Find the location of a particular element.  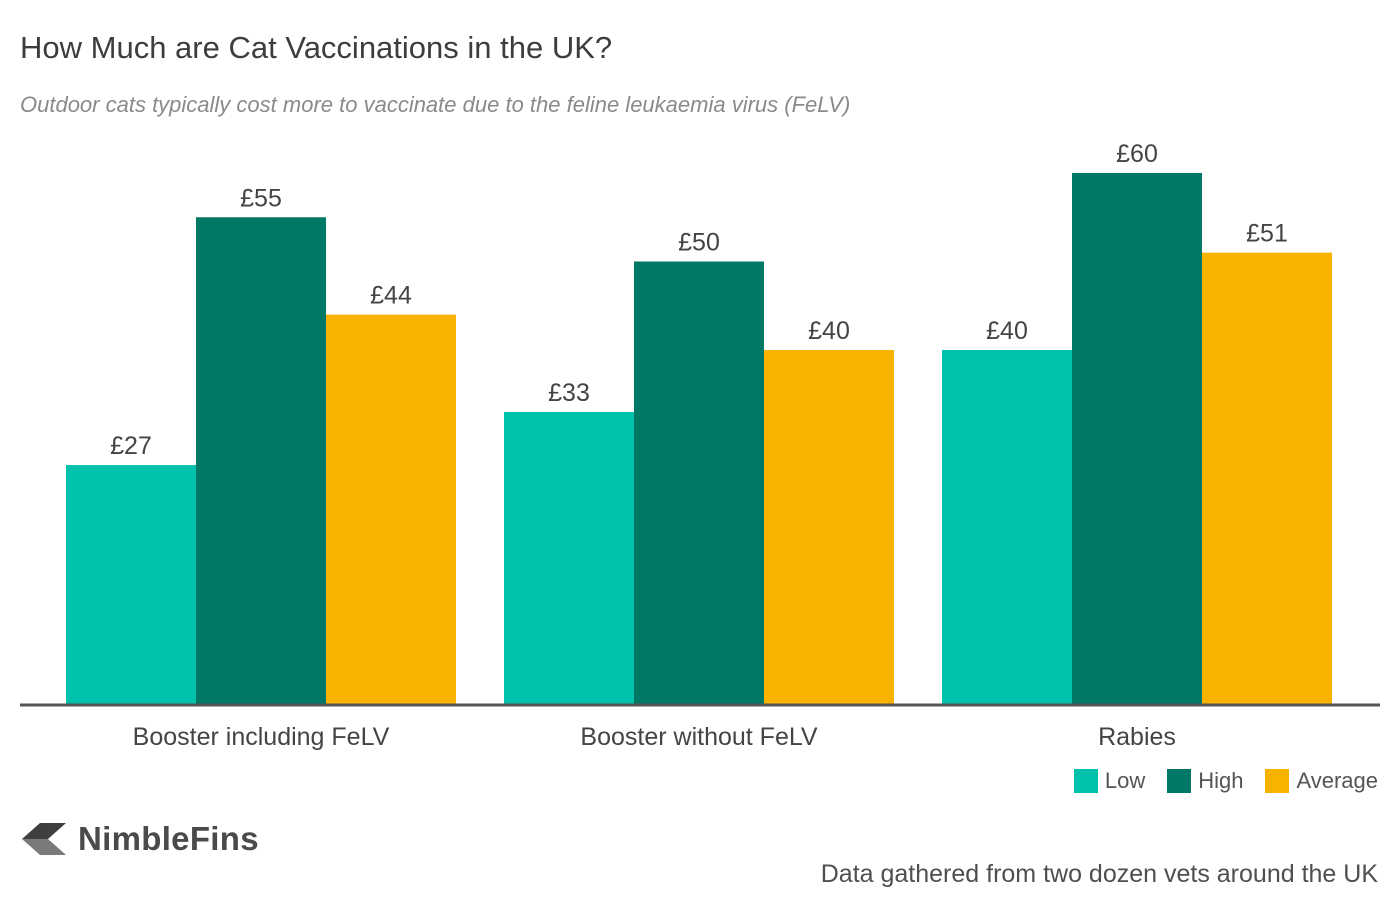

brand-name: NimbleFins is located at coordinates (168, 838).